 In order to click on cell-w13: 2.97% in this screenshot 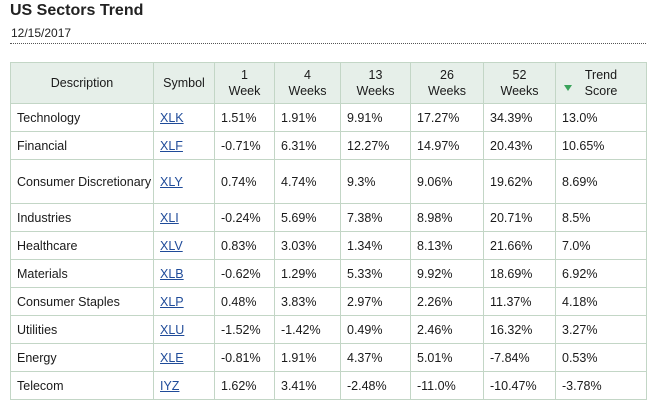, I will do `click(375, 301)`.